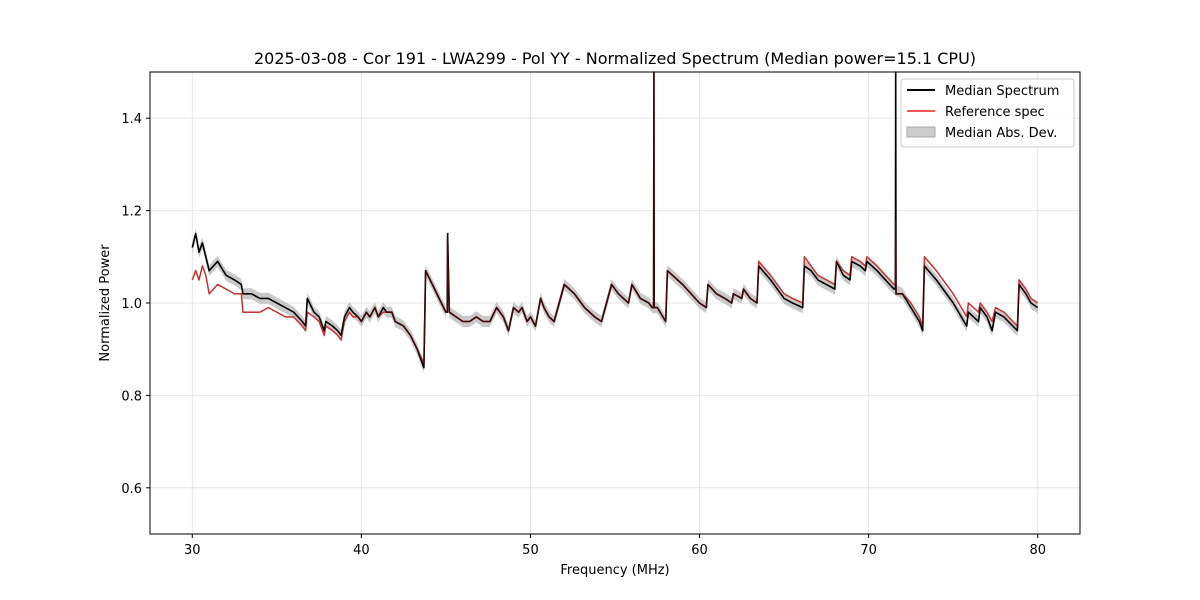  What do you see at coordinates (1001, 133) in the screenshot?
I see `legend-mad-label: Median Abs. Dev.` at bounding box center [1001, 133].